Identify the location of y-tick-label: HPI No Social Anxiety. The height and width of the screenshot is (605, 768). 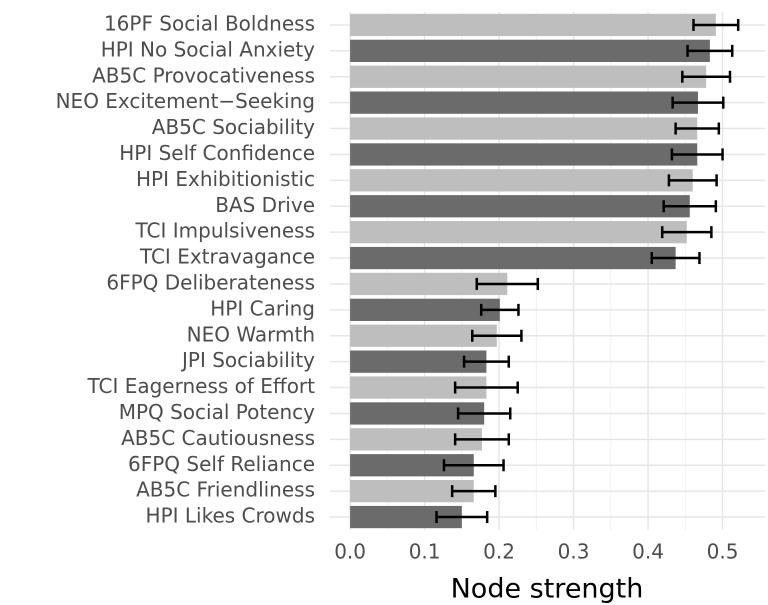
(208, 49).